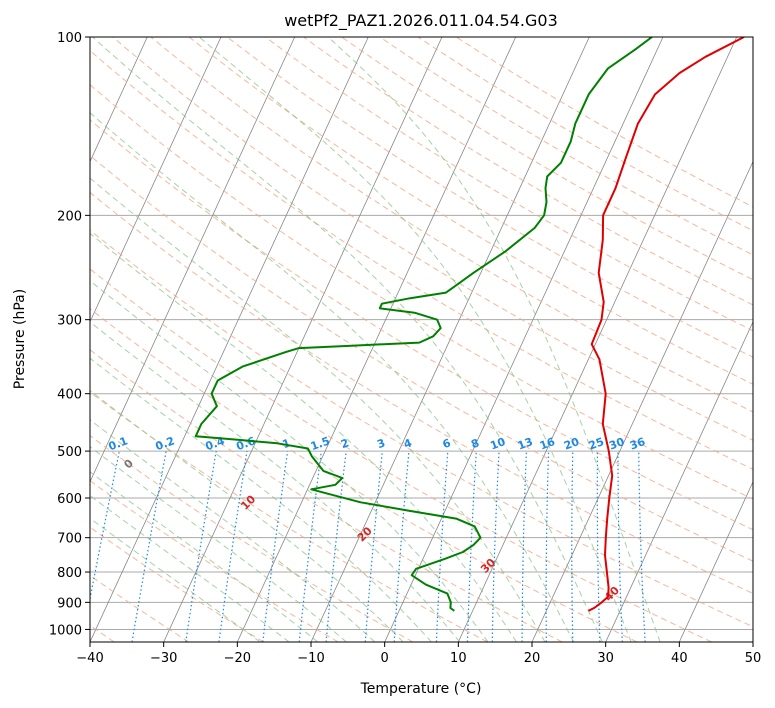 This screenshot has width=775, height=708. What do you see at coordinates (248, 502) in the screenshot?
I see `dry-adiabat-label: 10` at bounding box center [248, 502].